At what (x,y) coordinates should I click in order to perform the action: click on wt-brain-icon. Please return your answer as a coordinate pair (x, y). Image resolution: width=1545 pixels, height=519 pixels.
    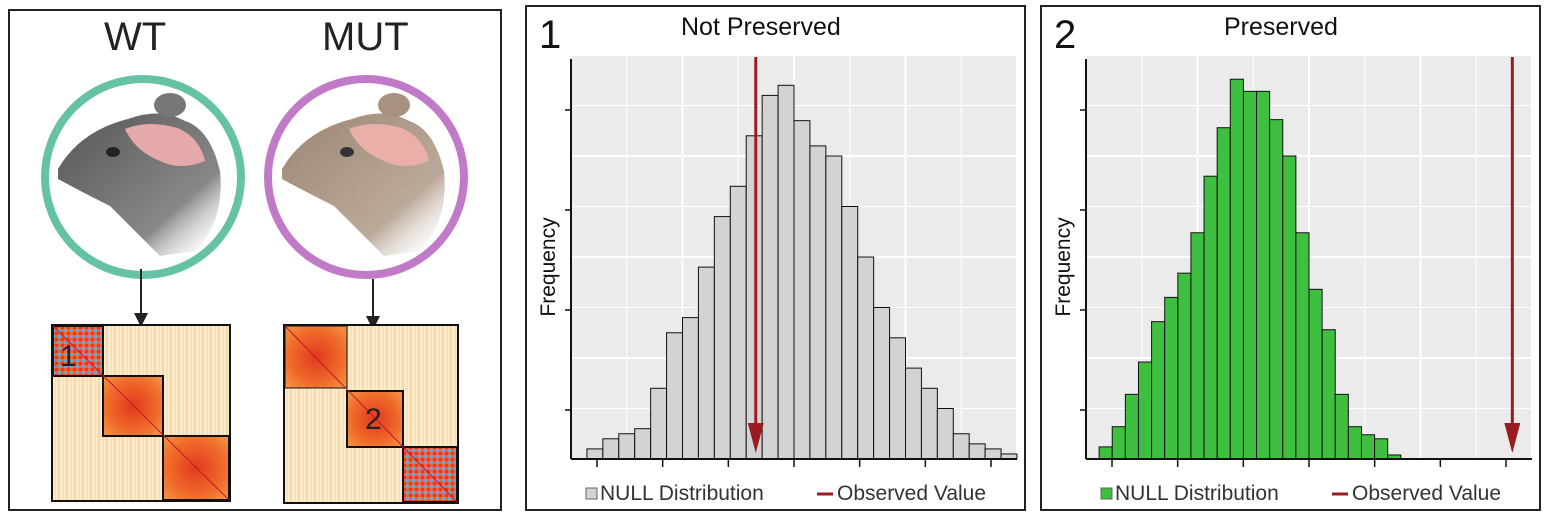
    Looking at the image, I should click on (165, 145).